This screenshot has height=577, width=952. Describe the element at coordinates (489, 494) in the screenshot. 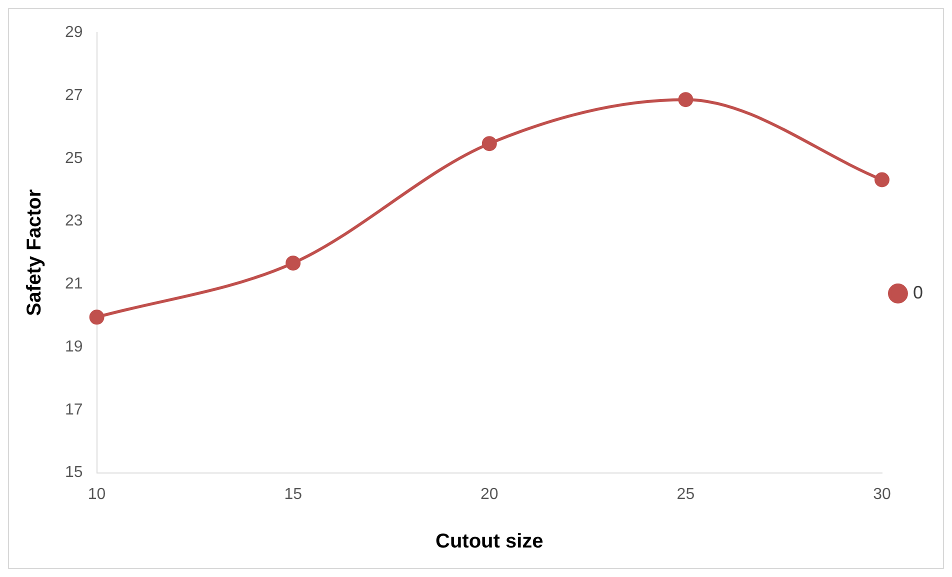

I see `x-tick-label: 20` at that location.